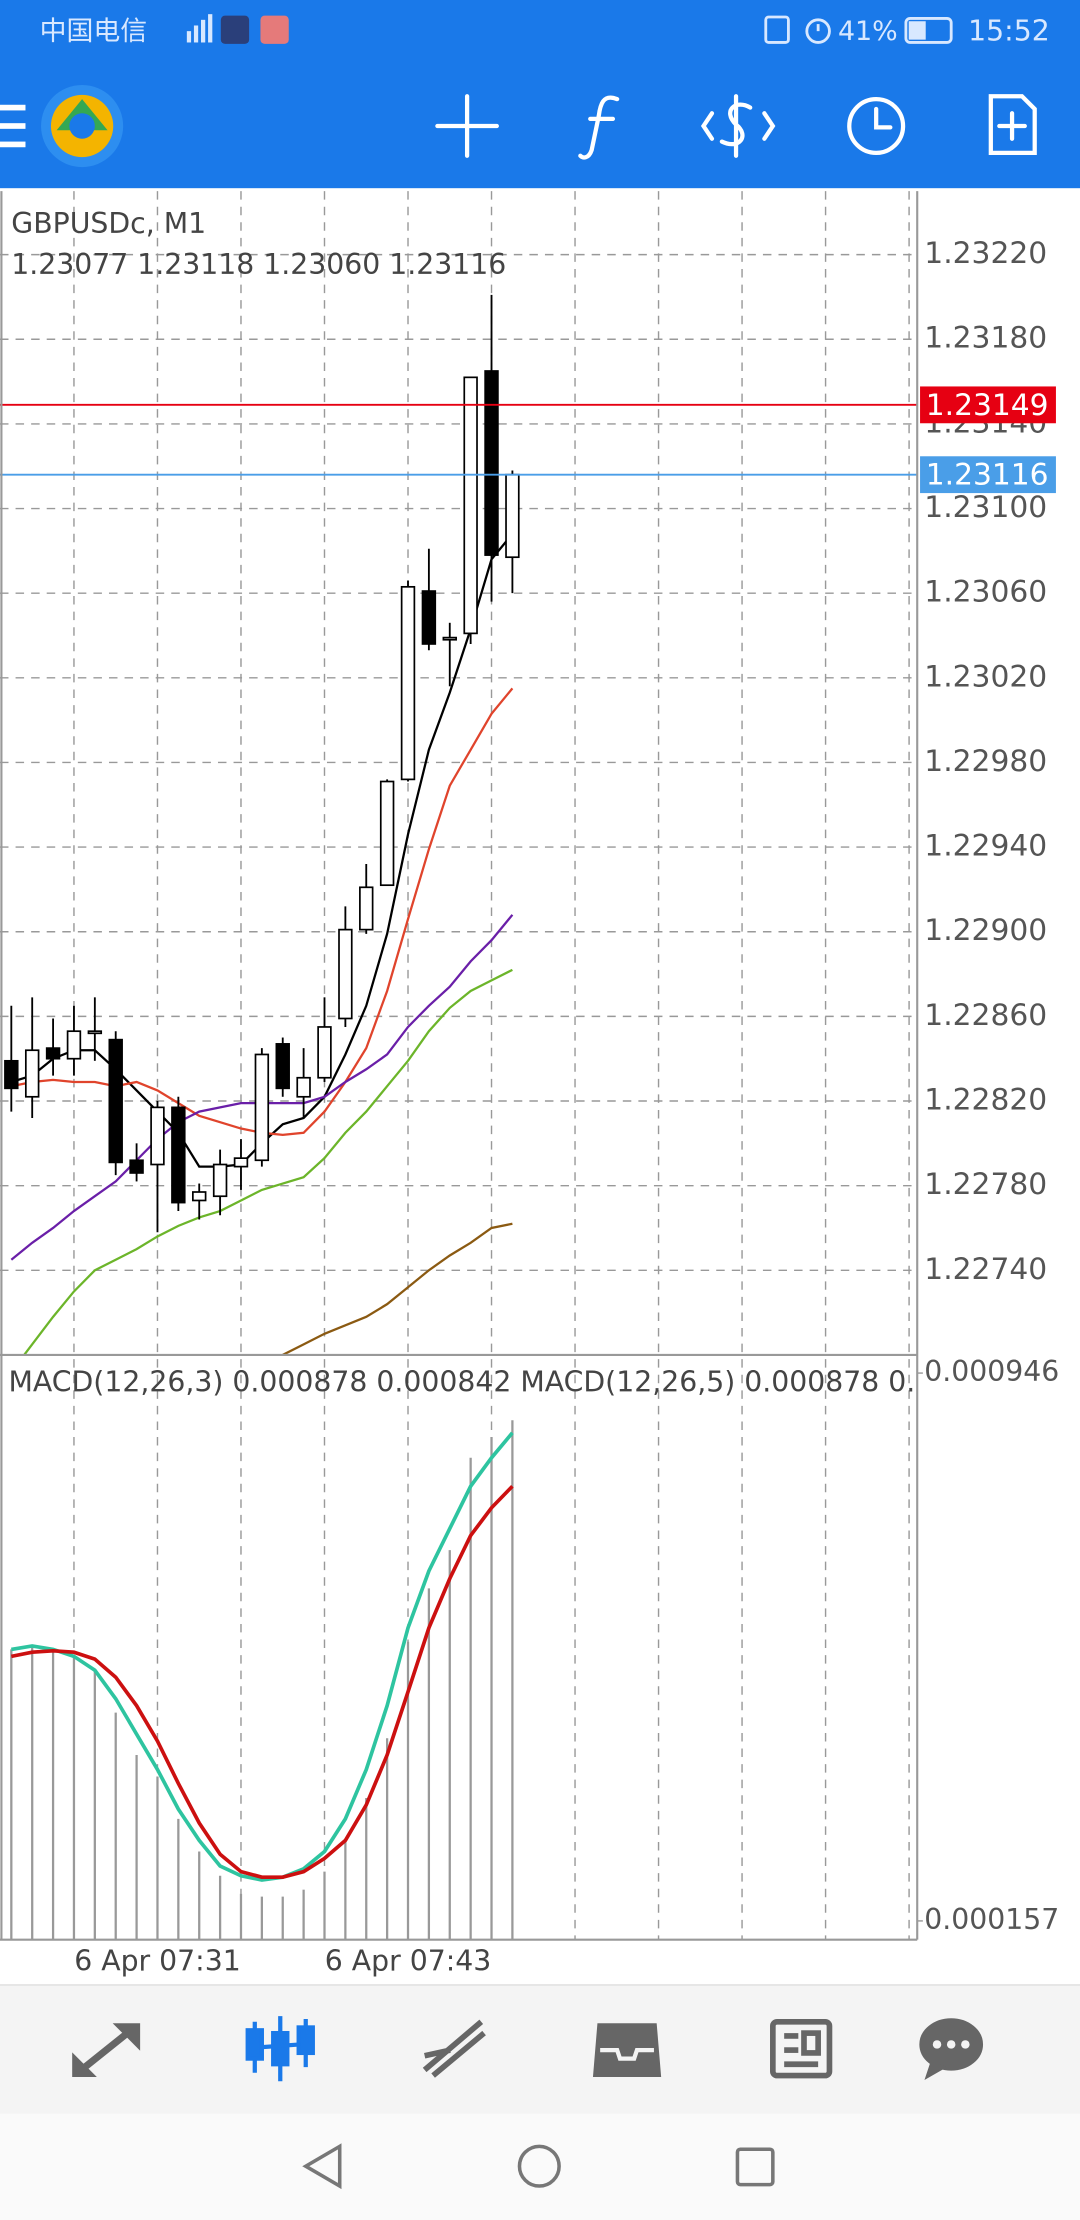  Describe the element at coordinates (876, 126) in the screenshot. I see `history-button` at that location.